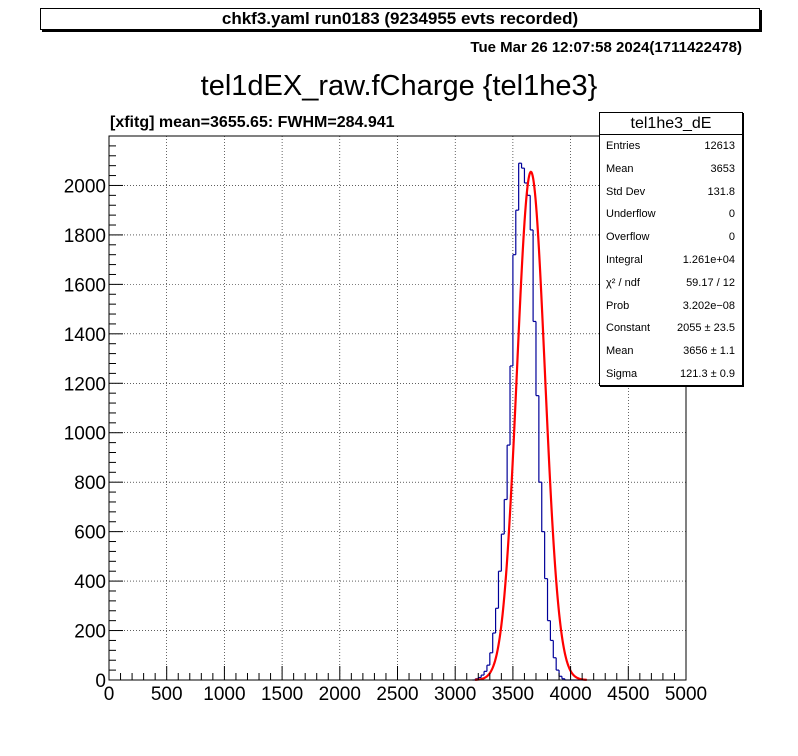 This screenshot has height=756, width=798. I want to click on stats-row: Entries 12613, so click(671, 146).